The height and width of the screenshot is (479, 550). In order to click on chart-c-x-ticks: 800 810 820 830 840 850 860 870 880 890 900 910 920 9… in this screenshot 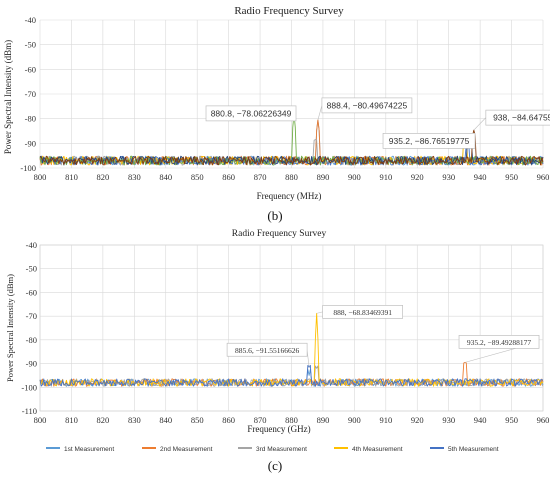, I will do `click(292, 420)`.